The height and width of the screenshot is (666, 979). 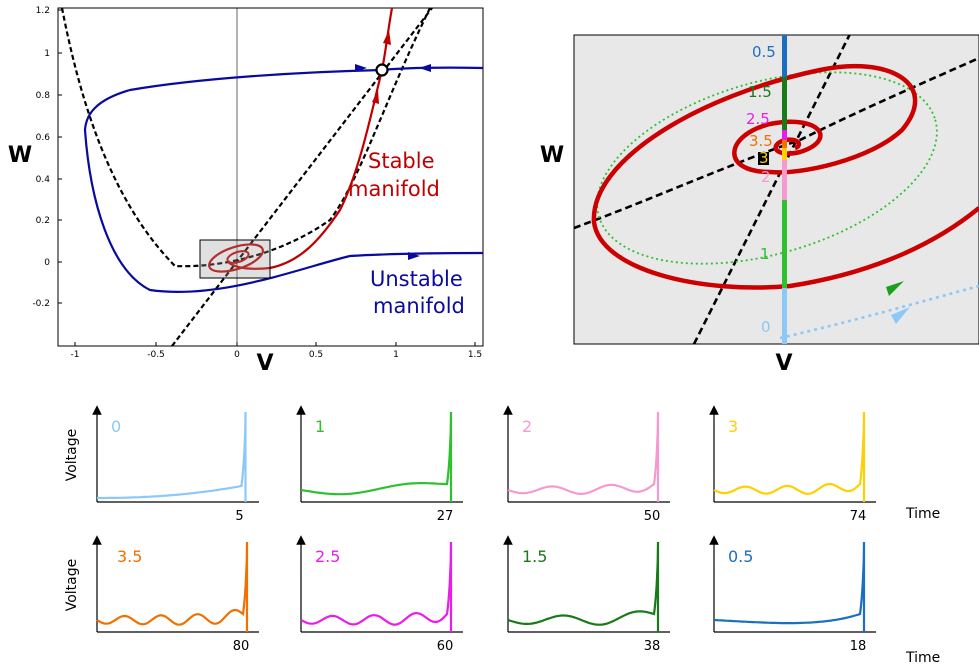 What do you see at coordinates (414, 256) in the screenshot?
I see `arrow-right-lower` at bounding box center [414, 256].